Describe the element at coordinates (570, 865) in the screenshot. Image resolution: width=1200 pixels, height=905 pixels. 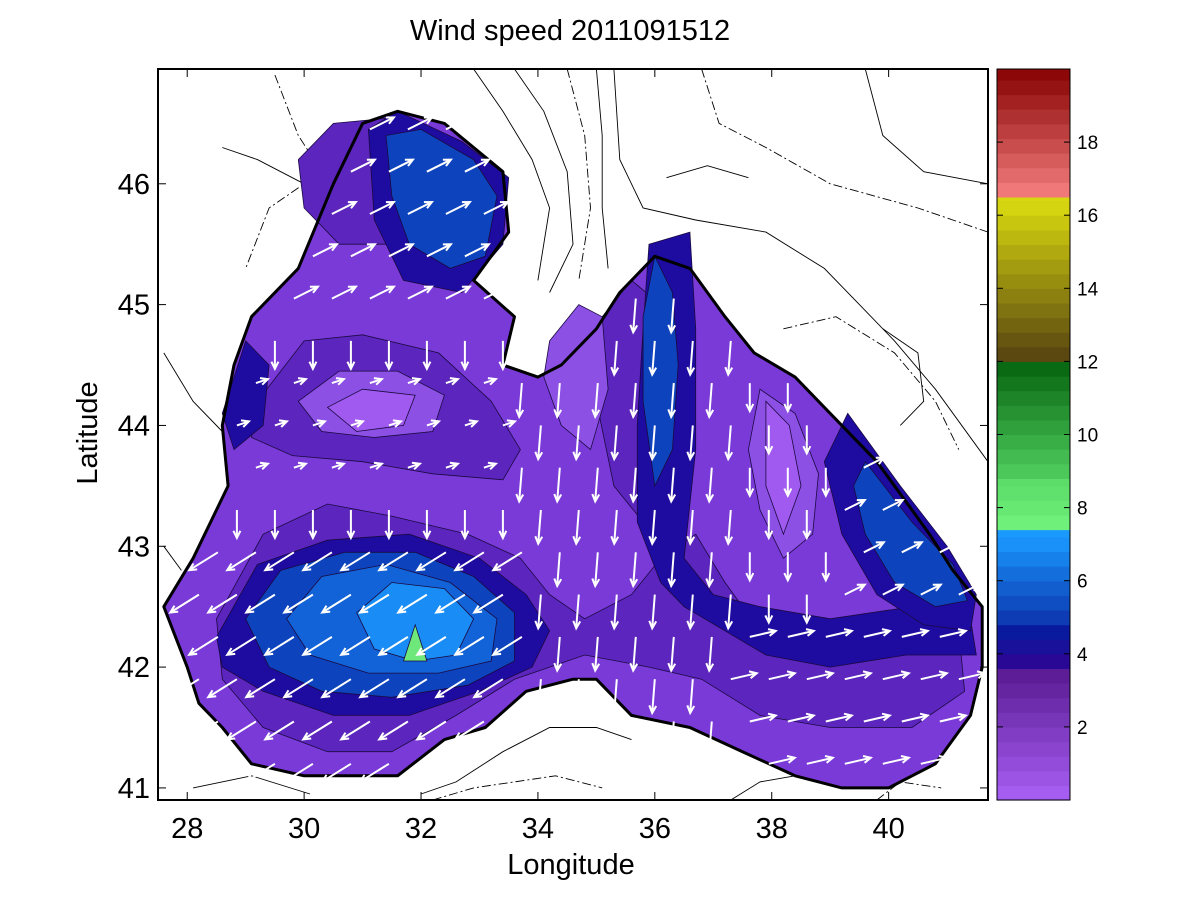
I see `x-axis-label: Longitude` at that location.